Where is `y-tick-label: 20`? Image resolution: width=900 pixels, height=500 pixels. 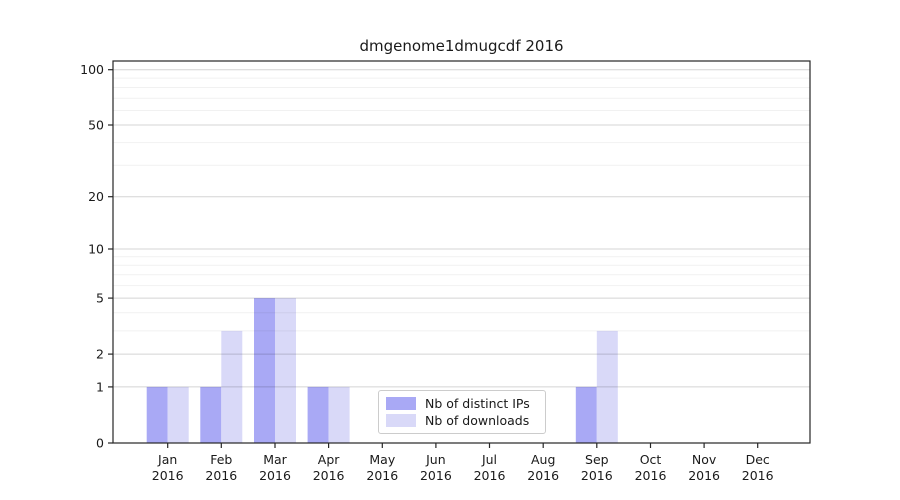 y-tick-label: 20 is located at coordinates (96, 196).